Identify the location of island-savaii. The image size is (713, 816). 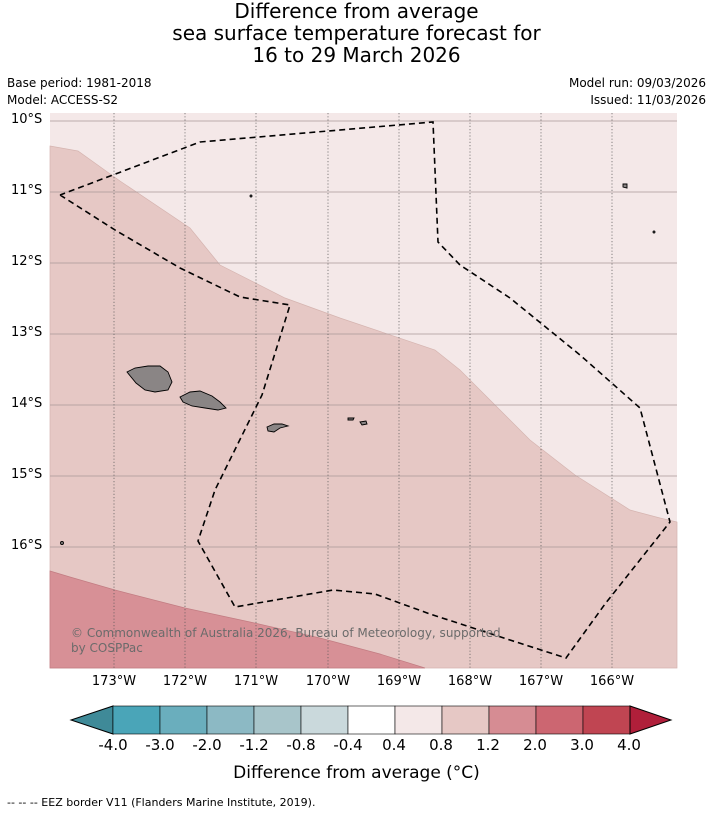
(149, 379).